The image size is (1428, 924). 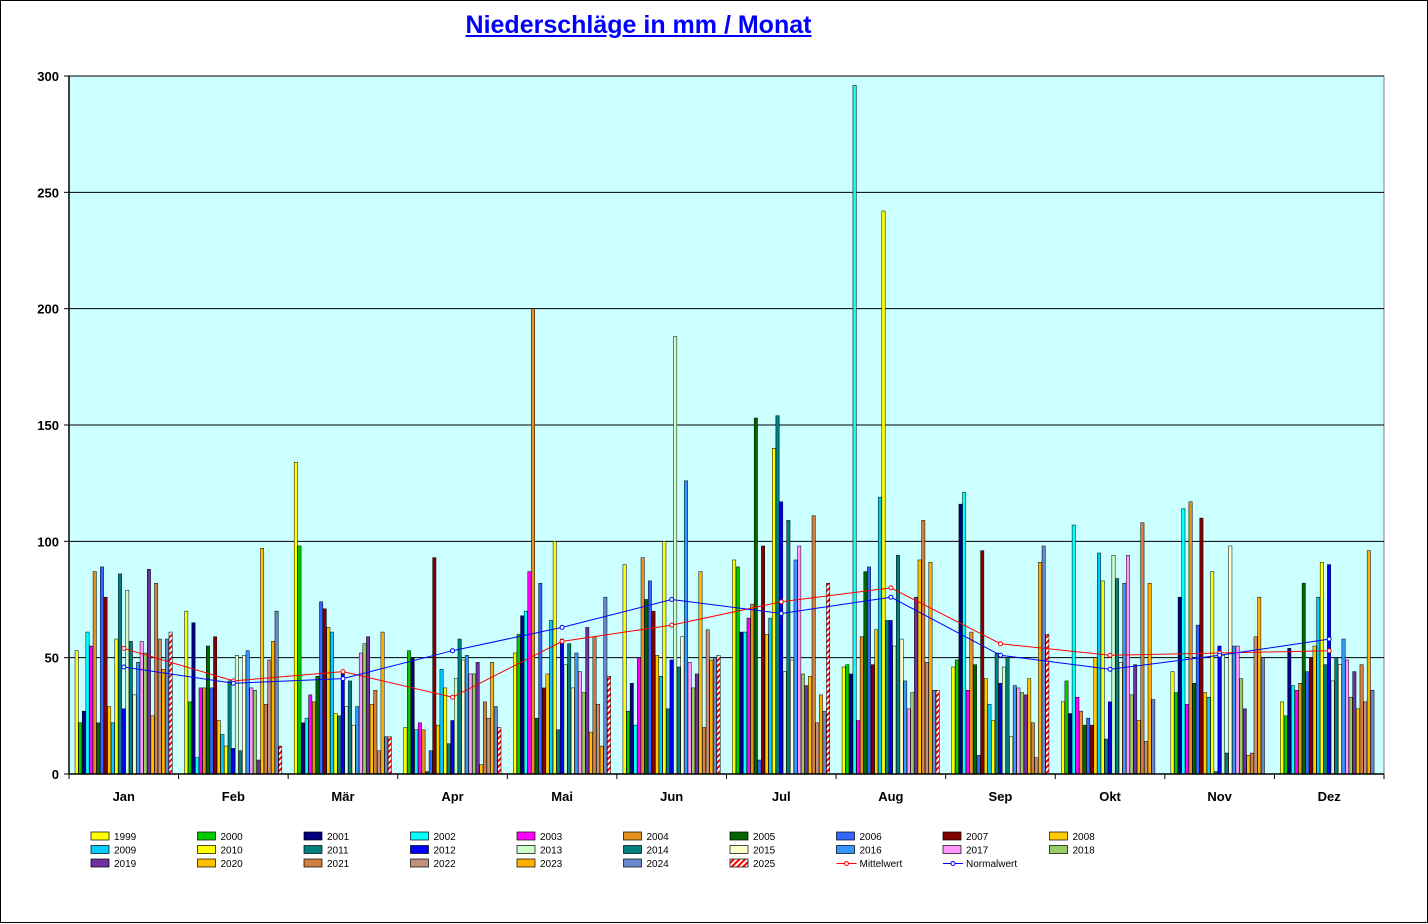 I want to click on x-tick-label: Mär, so click(x=342, y=796).